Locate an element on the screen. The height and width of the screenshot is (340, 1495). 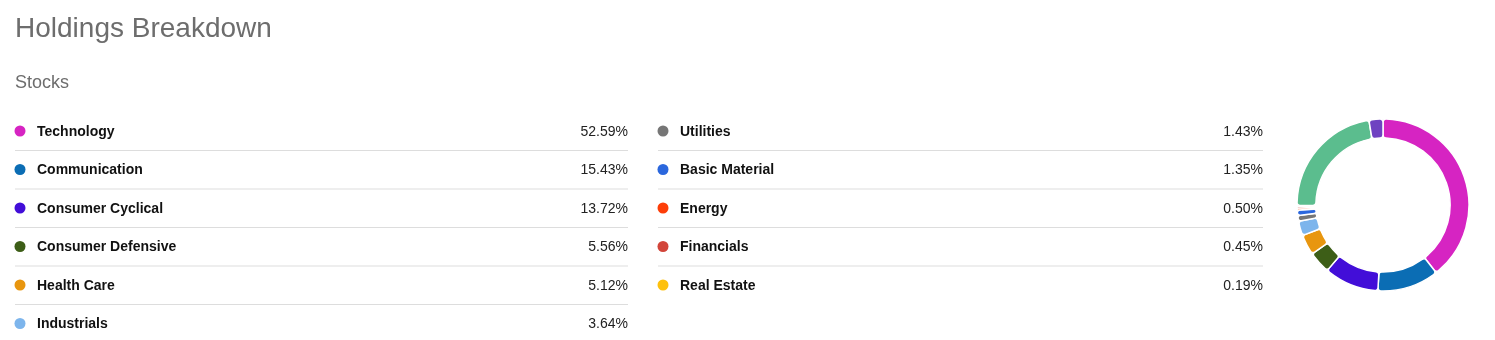
data-label: 0.45% is located at coordinates (1243, 246).